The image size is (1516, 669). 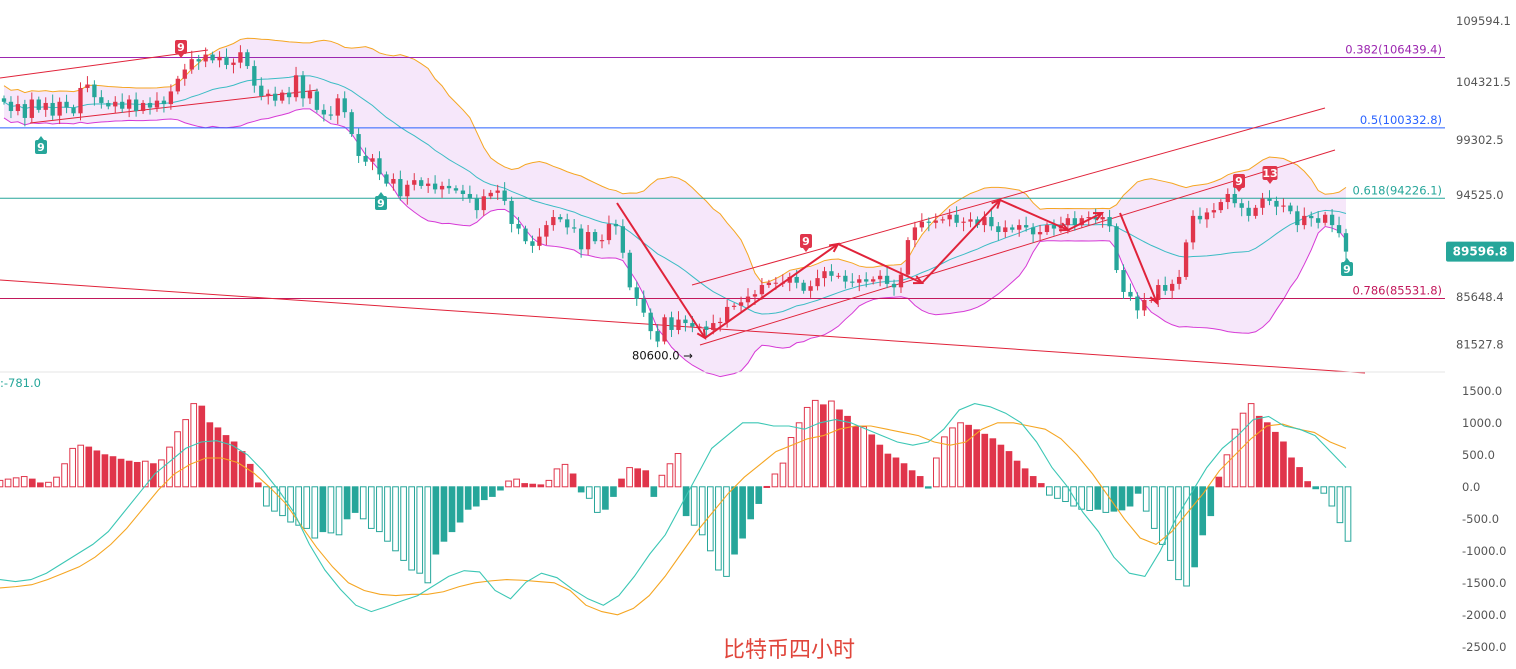 What do you see at coordinates (41, 145) in the screenshot?
I see `td-marker-1: 9` at bounding box center [41, 145].